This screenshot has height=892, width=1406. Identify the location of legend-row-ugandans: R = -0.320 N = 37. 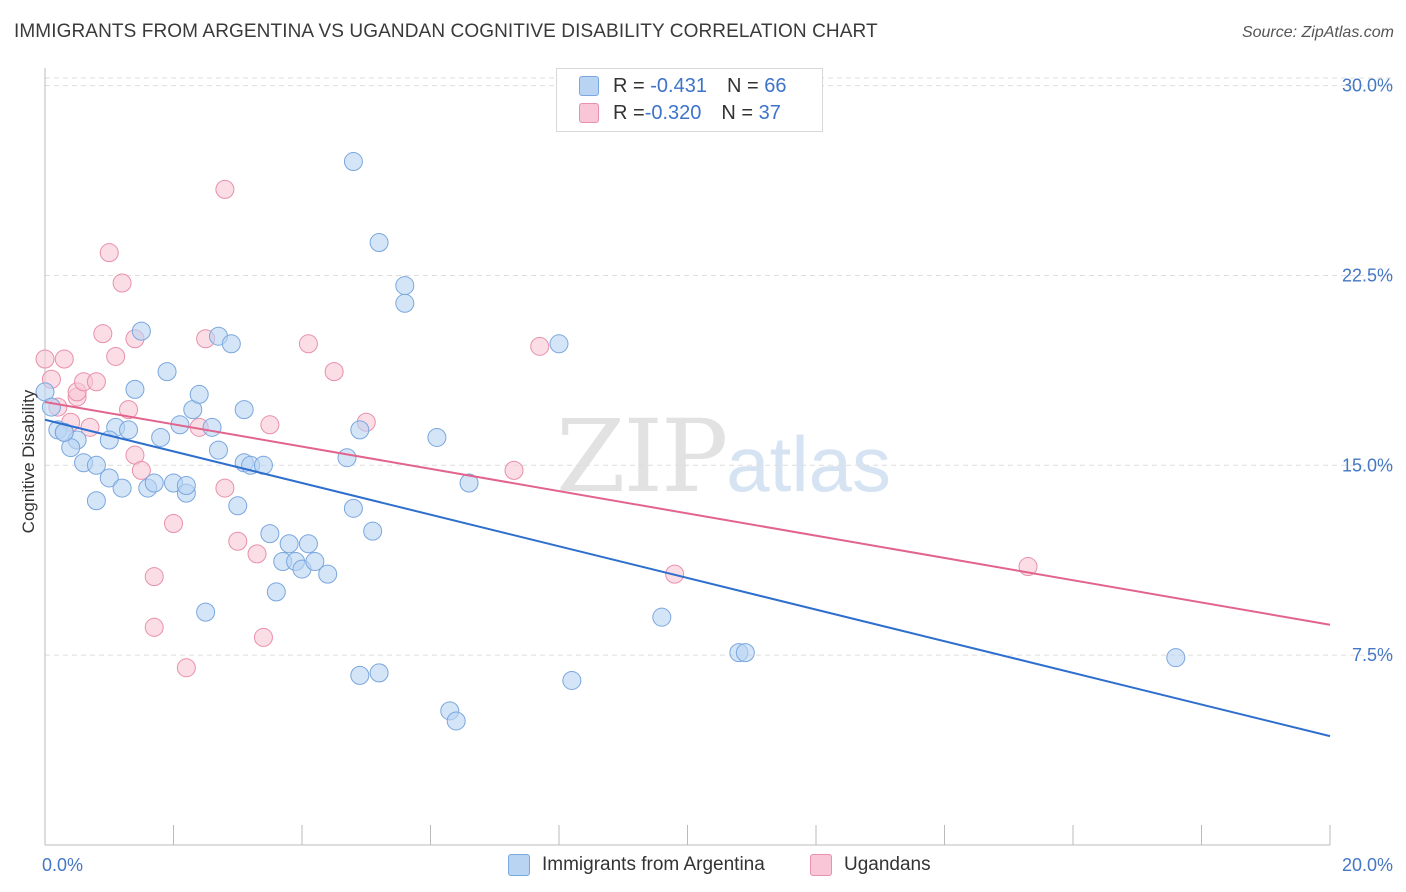
(680, 113).